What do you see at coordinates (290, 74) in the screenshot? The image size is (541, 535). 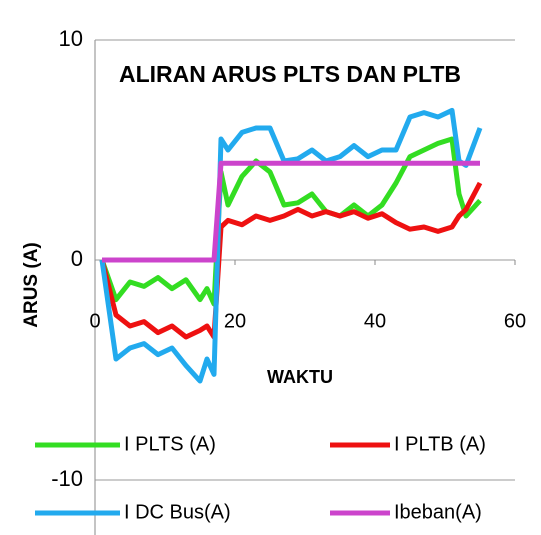 I see `chart-title: ALIRAN ARUS PLTS DAN PLTB` at bounding box center [290, 74].